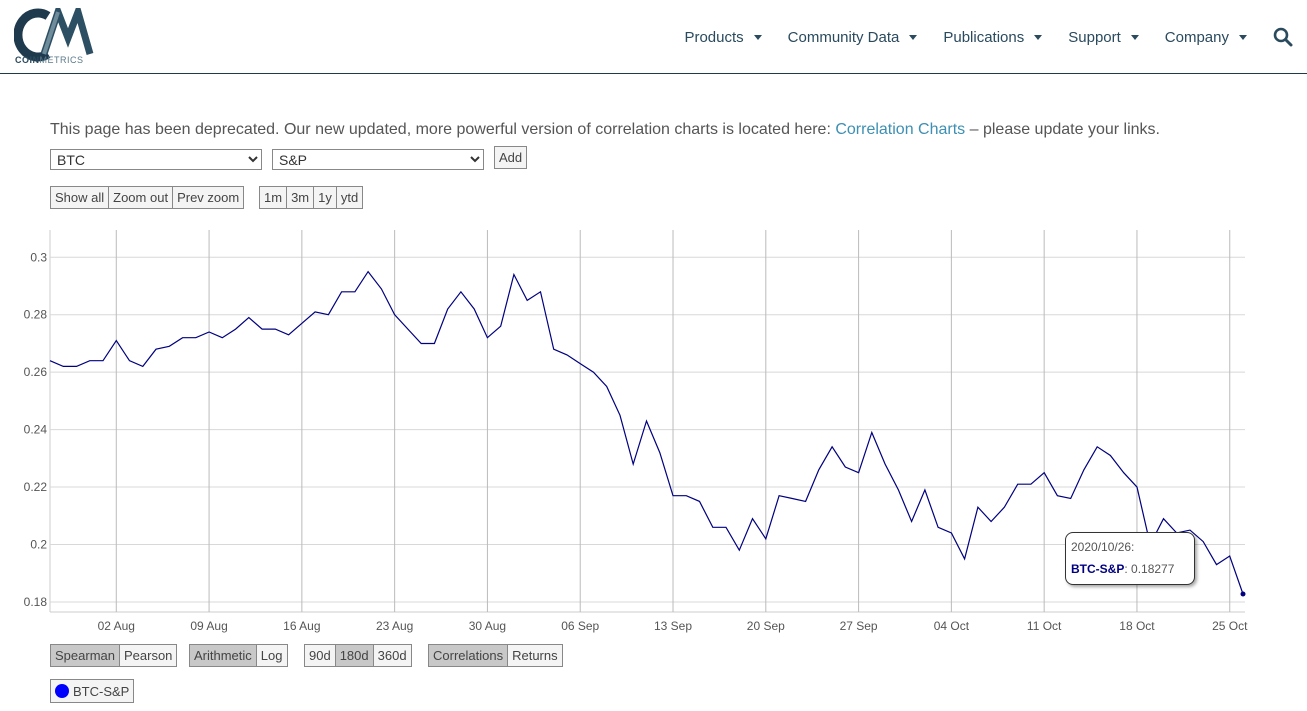 The height and width of the screenshot is (711, 1307). What do you see at coordinates (80, 197) in the screenshot?
I see `show-all-button: Show all` at bounding box center [80, 197].